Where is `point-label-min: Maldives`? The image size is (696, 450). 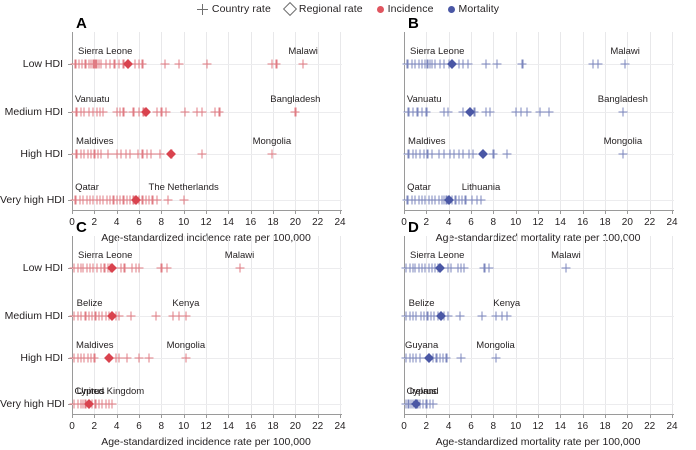
point-label-min: Maldives is located at coordinates (95, 141).